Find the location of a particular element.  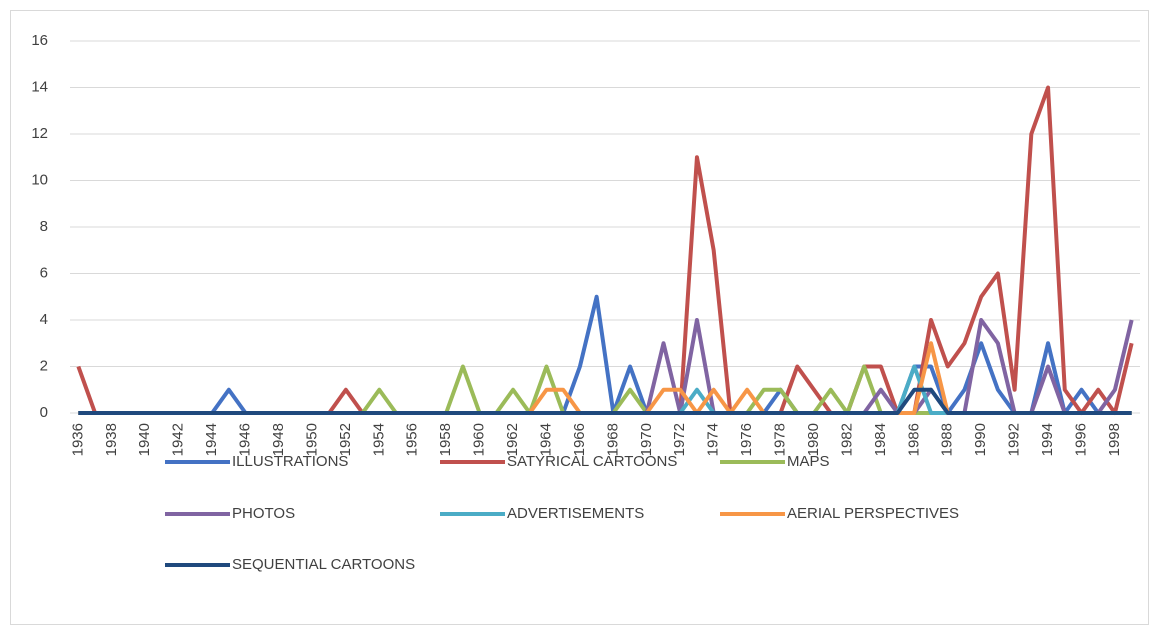

y-tick-label: 16 is located at coordinates (39, 40).